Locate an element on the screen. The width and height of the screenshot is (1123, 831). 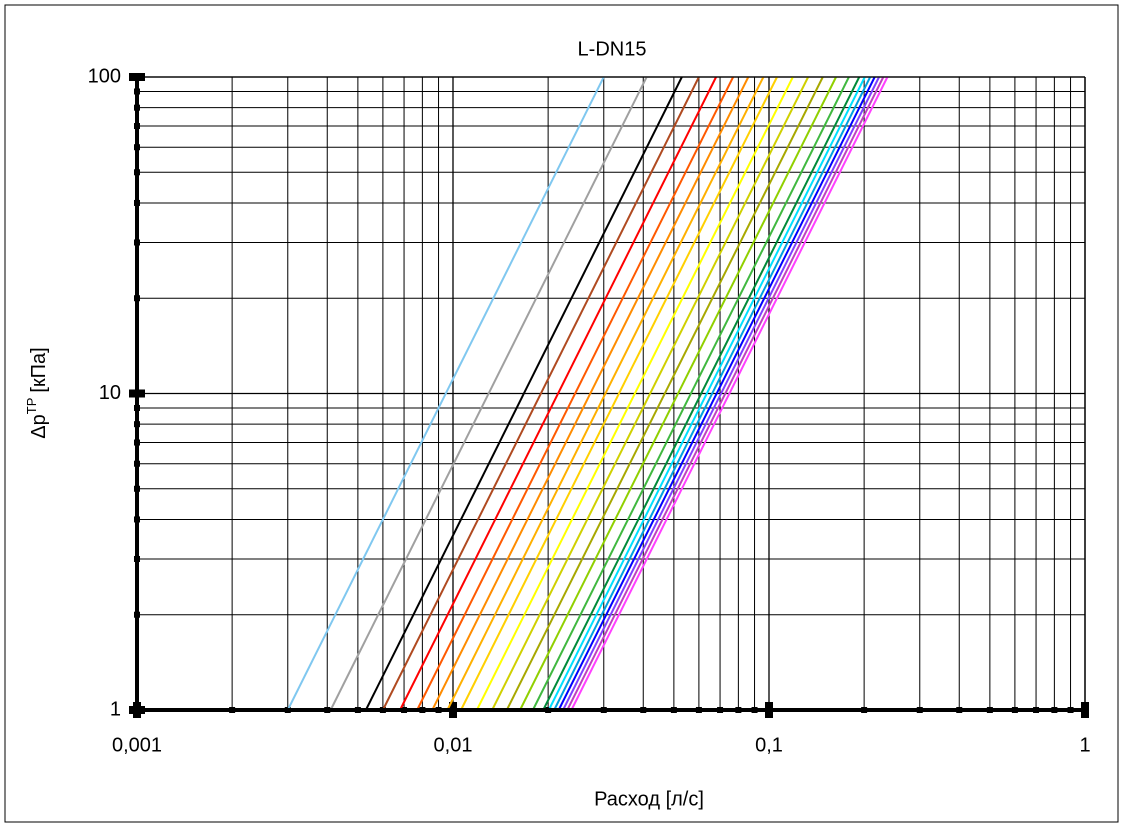
x-tick-label: 0,001 is located at coordinates (137, 745).